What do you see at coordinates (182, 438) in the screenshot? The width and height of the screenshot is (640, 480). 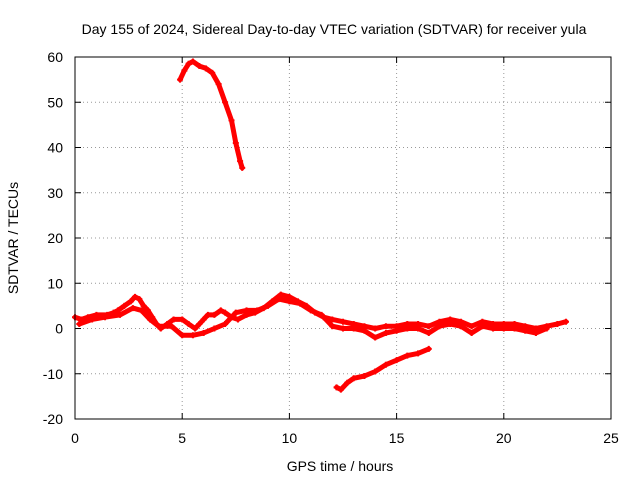 I see `x-tick-label: 5` at bounding box center [182, 438].